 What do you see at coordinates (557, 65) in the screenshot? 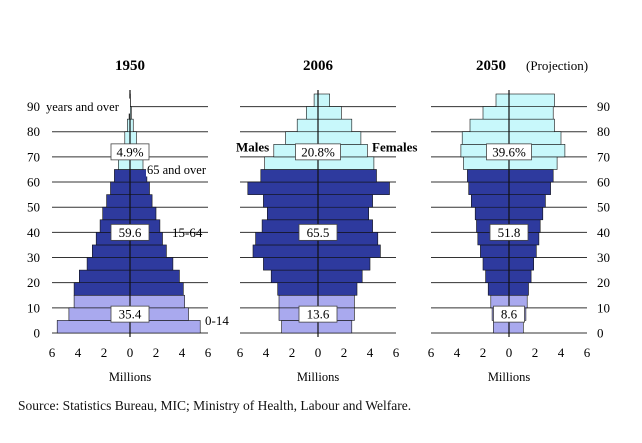
I see `panel-subtitle: (Projection)` at bounding box center [557, 65].